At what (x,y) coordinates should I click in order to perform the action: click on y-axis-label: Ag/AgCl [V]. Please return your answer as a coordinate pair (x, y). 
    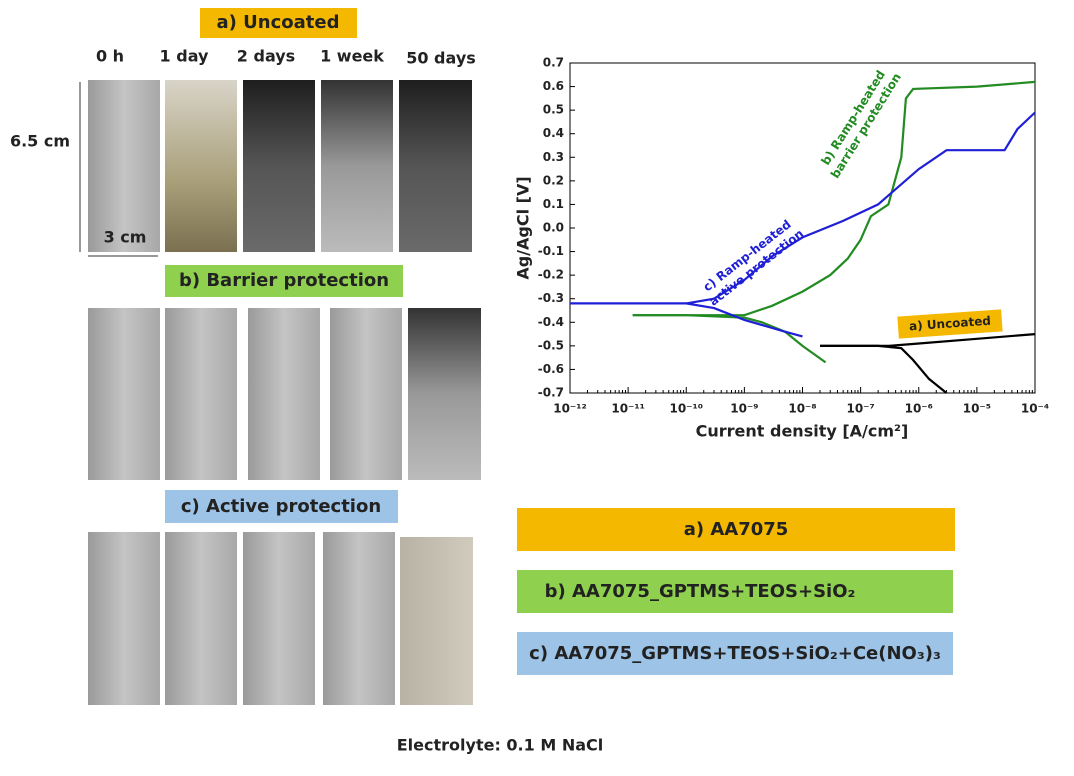
    Looking at the image, I should click on (523, 227).